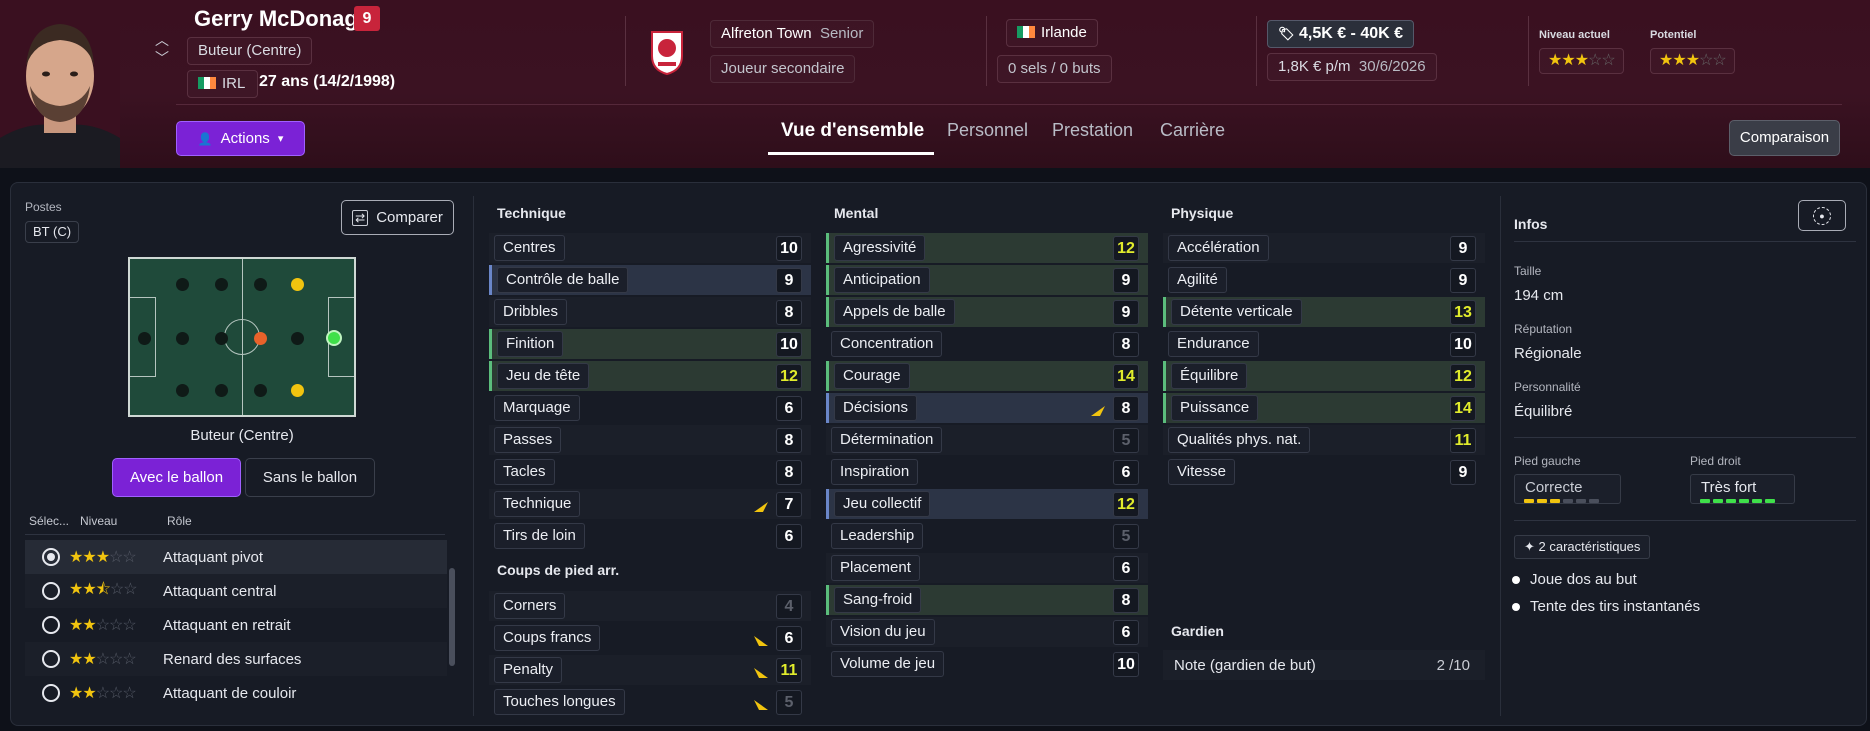 Image resolution: width=1870 pixels, height=731 pixels. Describe the element at coordinates (894, 312) in the screenshot. I see `attribute-name: Appels de balle` at that location.